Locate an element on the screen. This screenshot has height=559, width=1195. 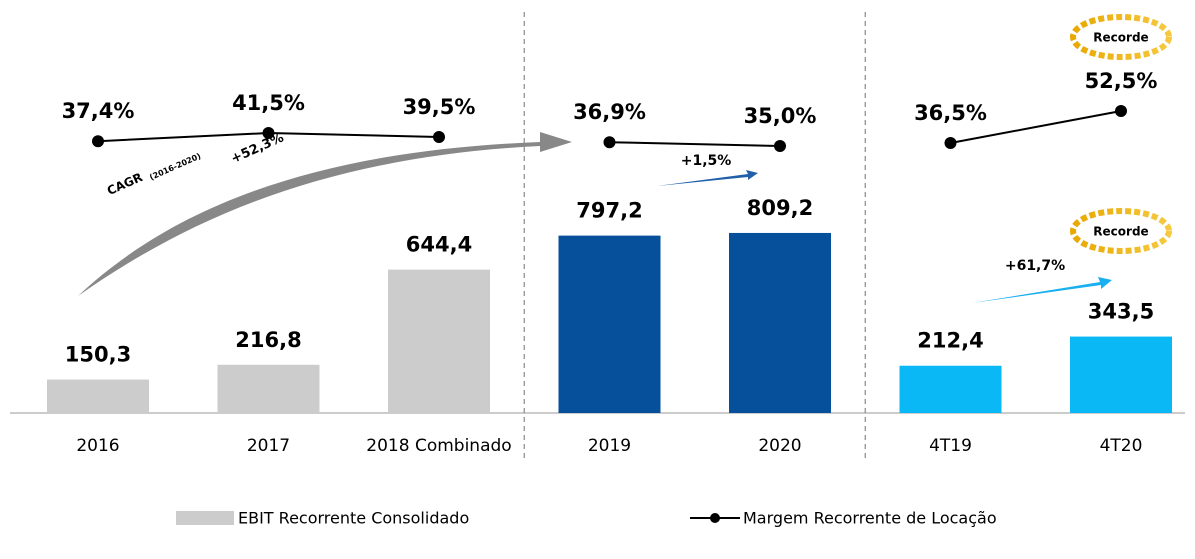
x-tick-label: 4T20 is located at coordinates (1121, 446).